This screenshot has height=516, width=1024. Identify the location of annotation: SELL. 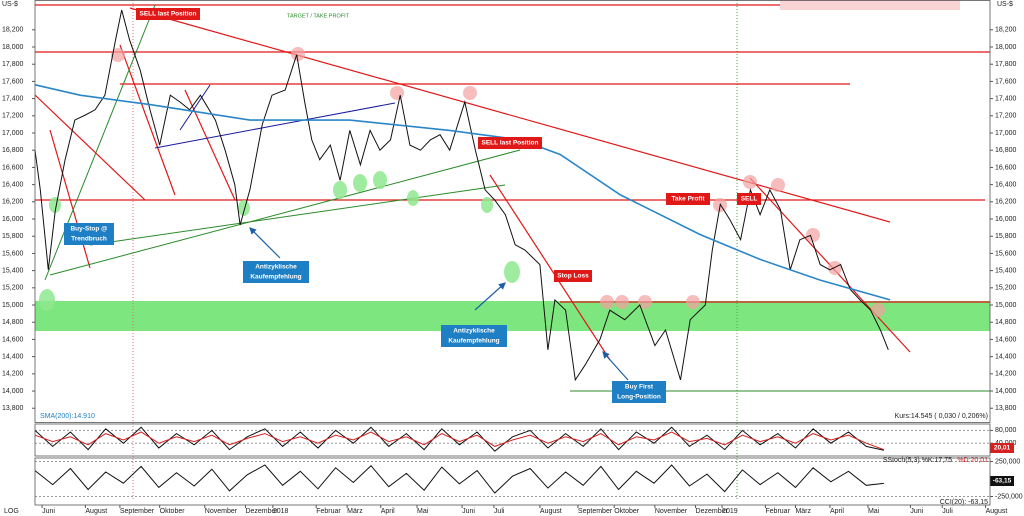
(749, 199).